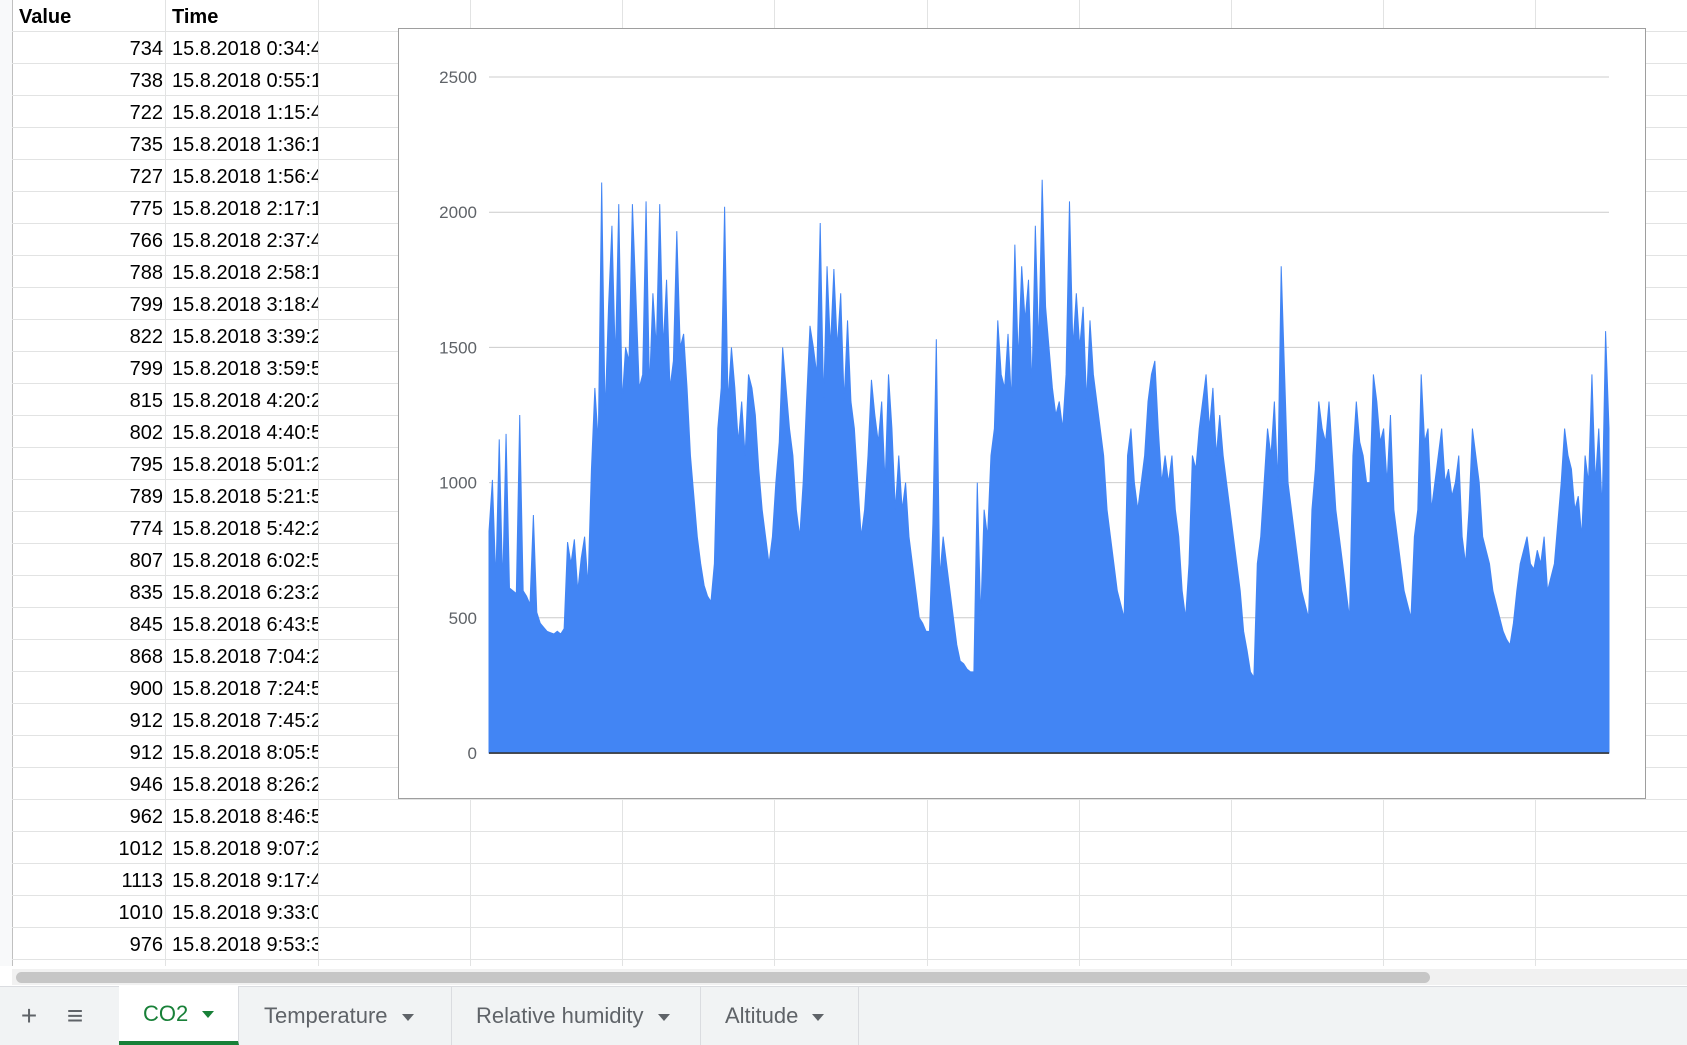 The width and height of the screenshot is (1687, 1045). I want to click on cell-value: 946, so click(146, 785).